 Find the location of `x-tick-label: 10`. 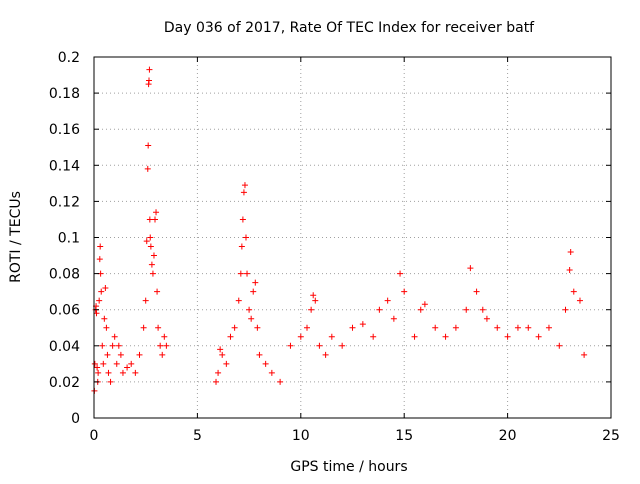

x-tick-label: 10 is located at coordinates (301, 436).